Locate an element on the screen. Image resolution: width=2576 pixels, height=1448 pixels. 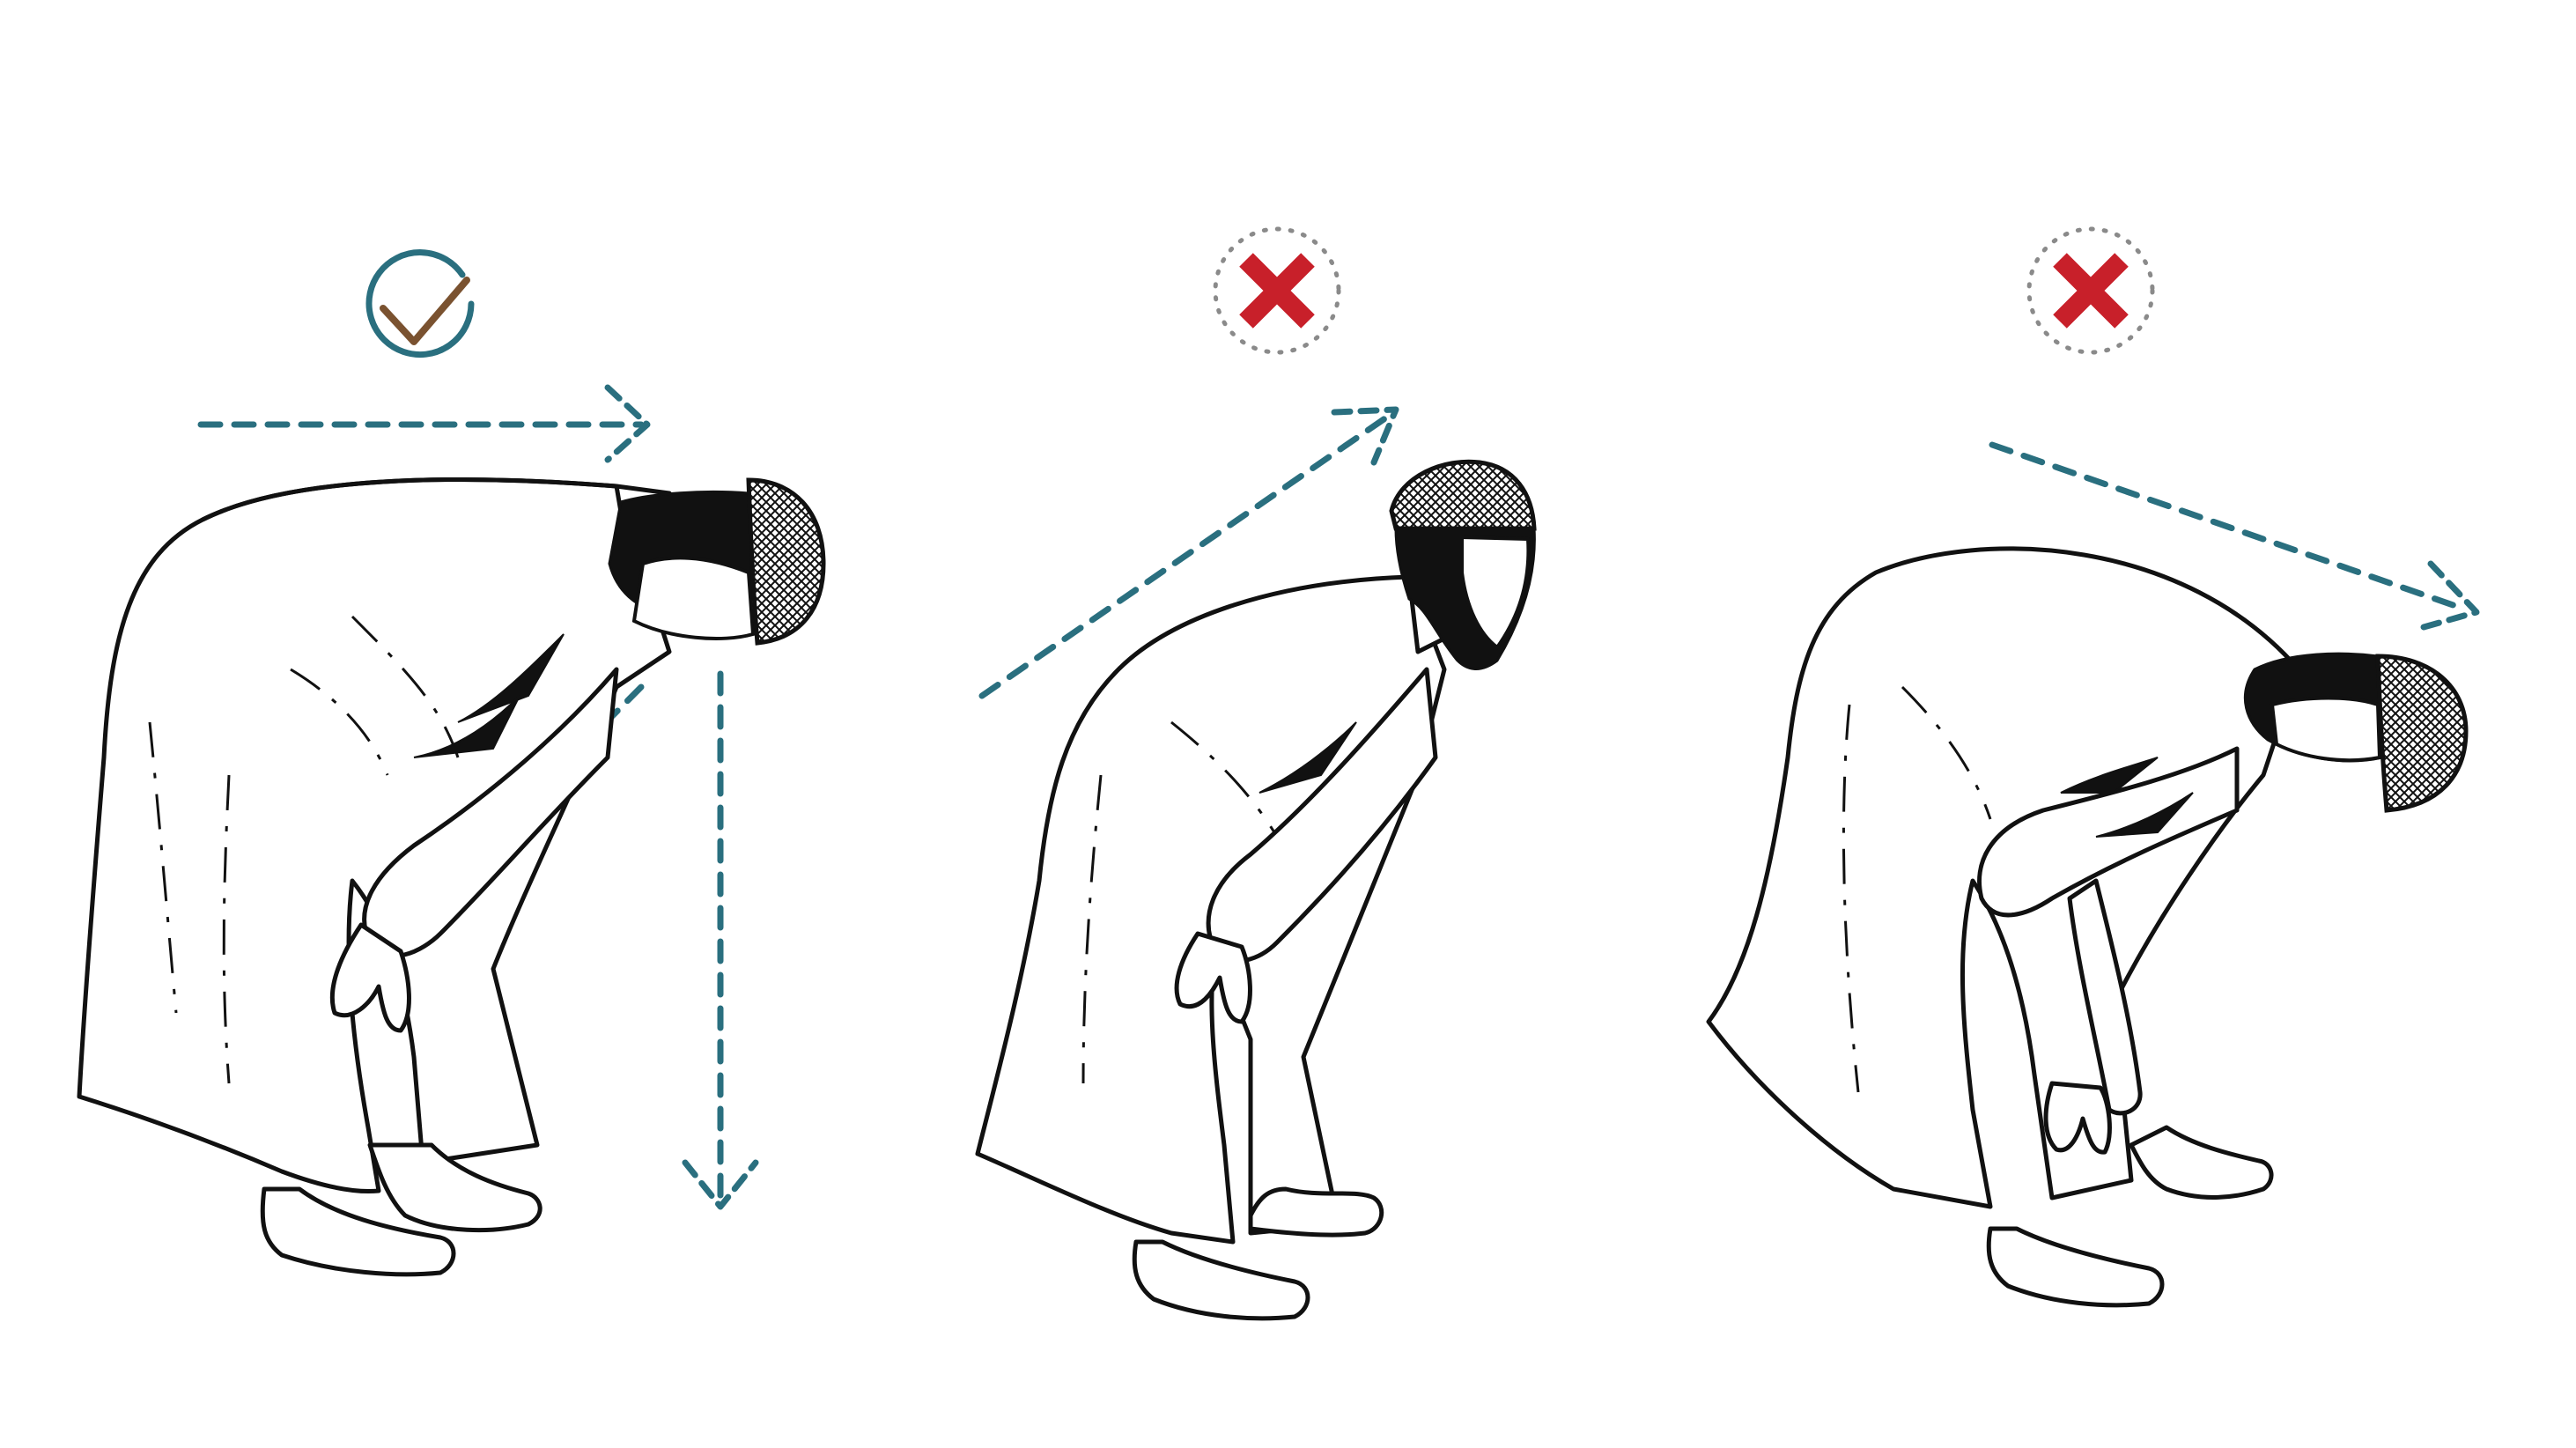
rising-back-arrow is located at coordinates (1188, 552).